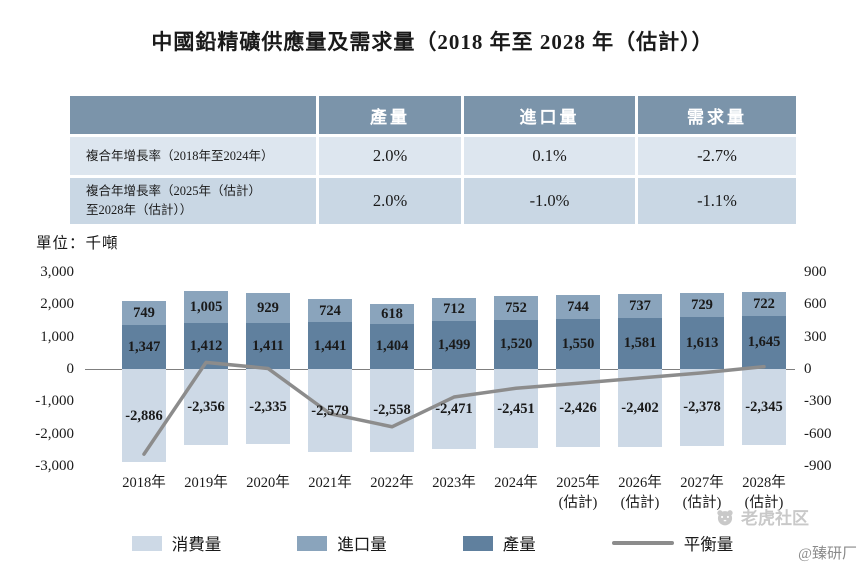 Image resolution: width=865 pixels, height=567 pixels. Describe the element at coordinates (818, 433) in the screenshot. I see `right-axis-tick-label: -600` at that location.